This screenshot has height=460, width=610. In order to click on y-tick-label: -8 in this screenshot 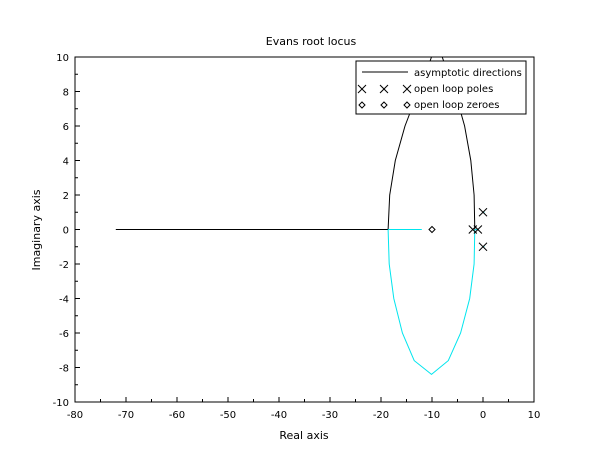, I will do `click(64, 369)`.